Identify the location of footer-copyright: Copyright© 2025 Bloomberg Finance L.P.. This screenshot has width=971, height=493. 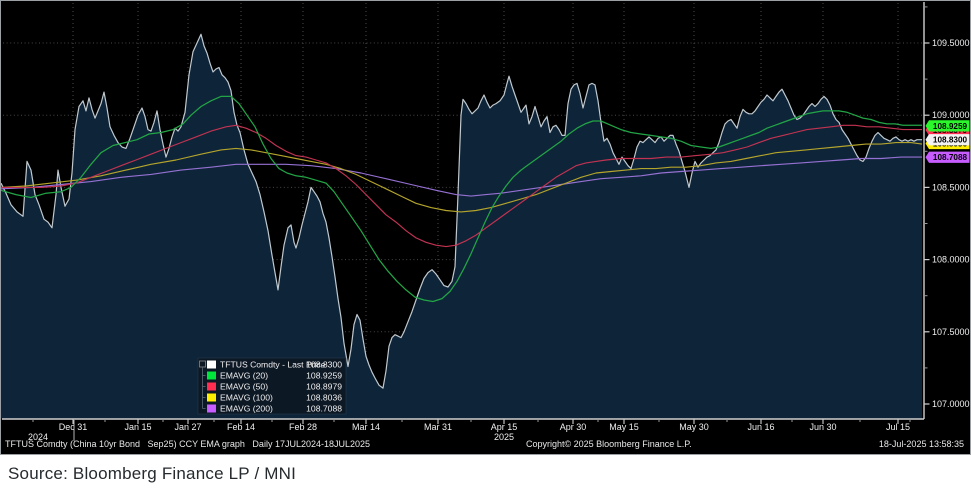
(609, 444).